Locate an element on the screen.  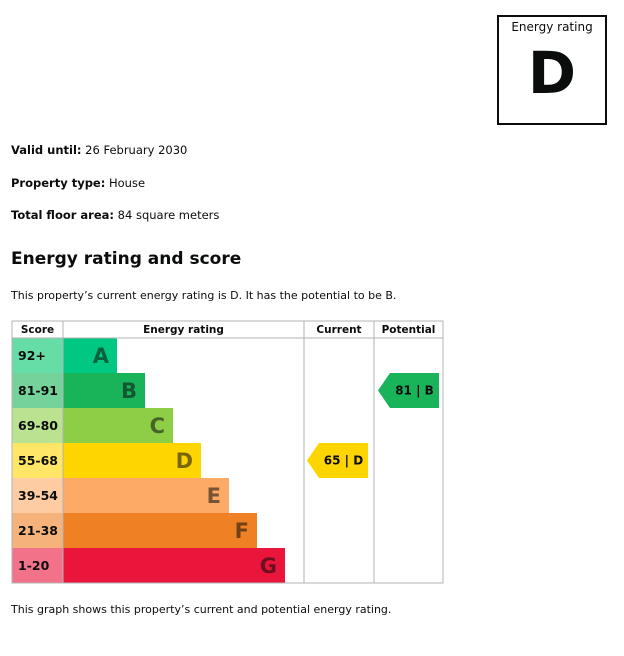
score-cell-e is located at coordinates (37, 495).